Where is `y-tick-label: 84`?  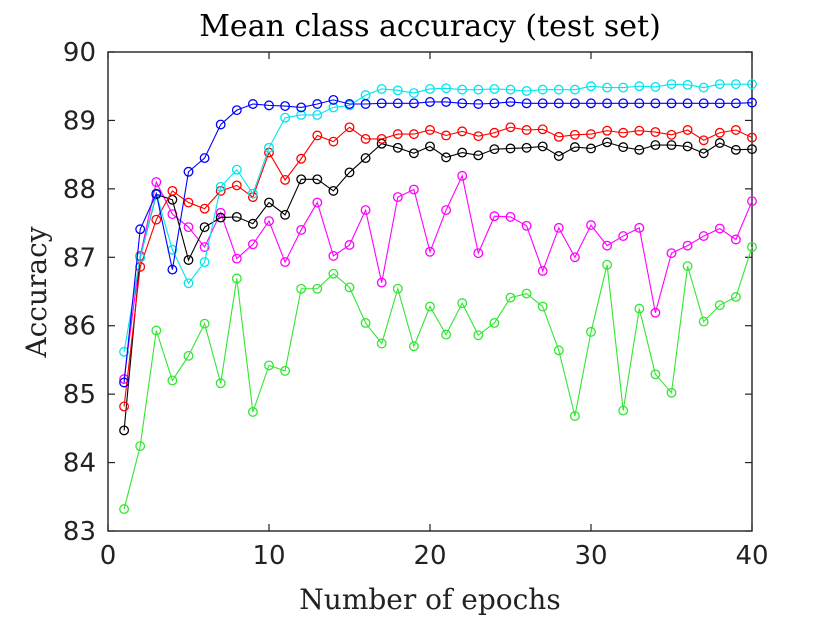
y-tick-label: 84 is located at coordinates (79, 464).